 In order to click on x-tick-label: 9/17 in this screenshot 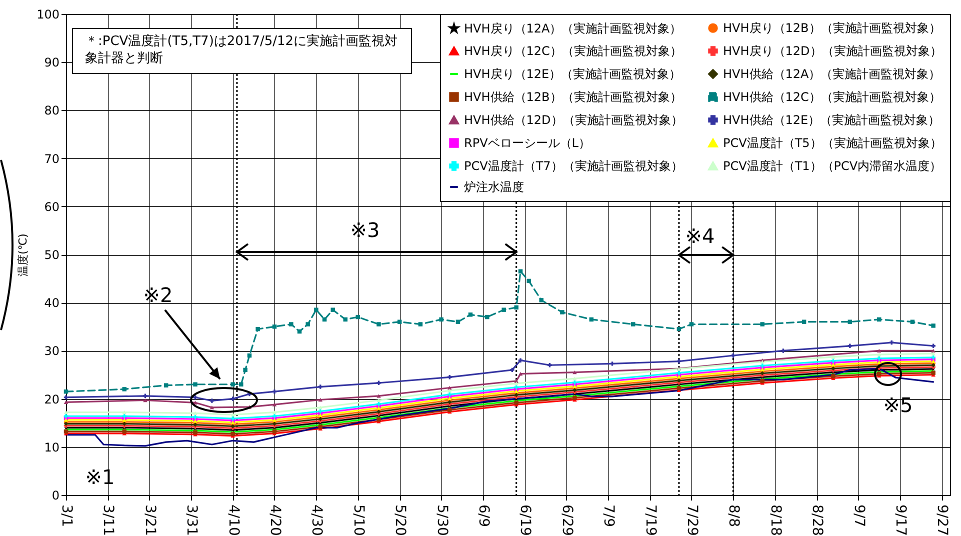, I will do `click(900, 520)`.